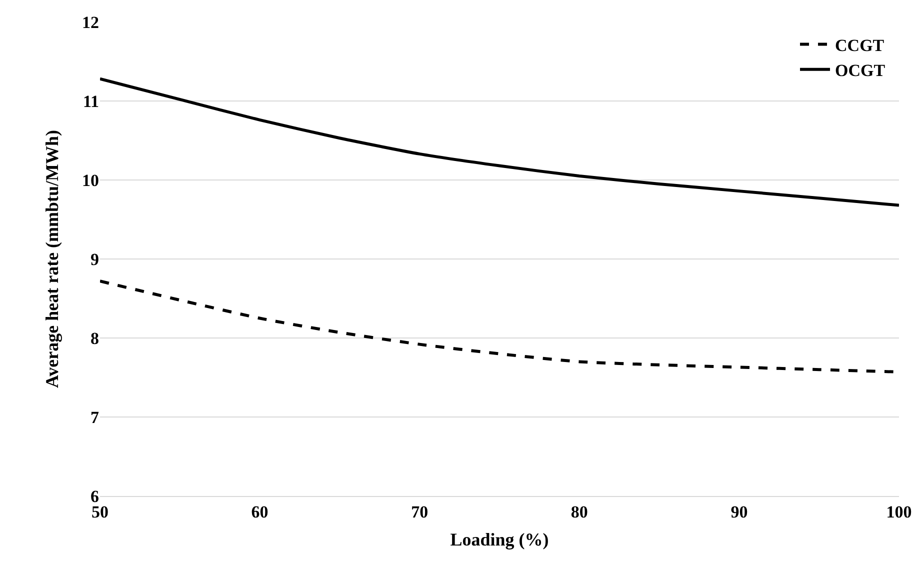 This screenshot has height=573, width=921. What do you see at coordinates (860, 70) in the screenshot?
I see `legend-label: OCGT` at bounding box center [860, 70].